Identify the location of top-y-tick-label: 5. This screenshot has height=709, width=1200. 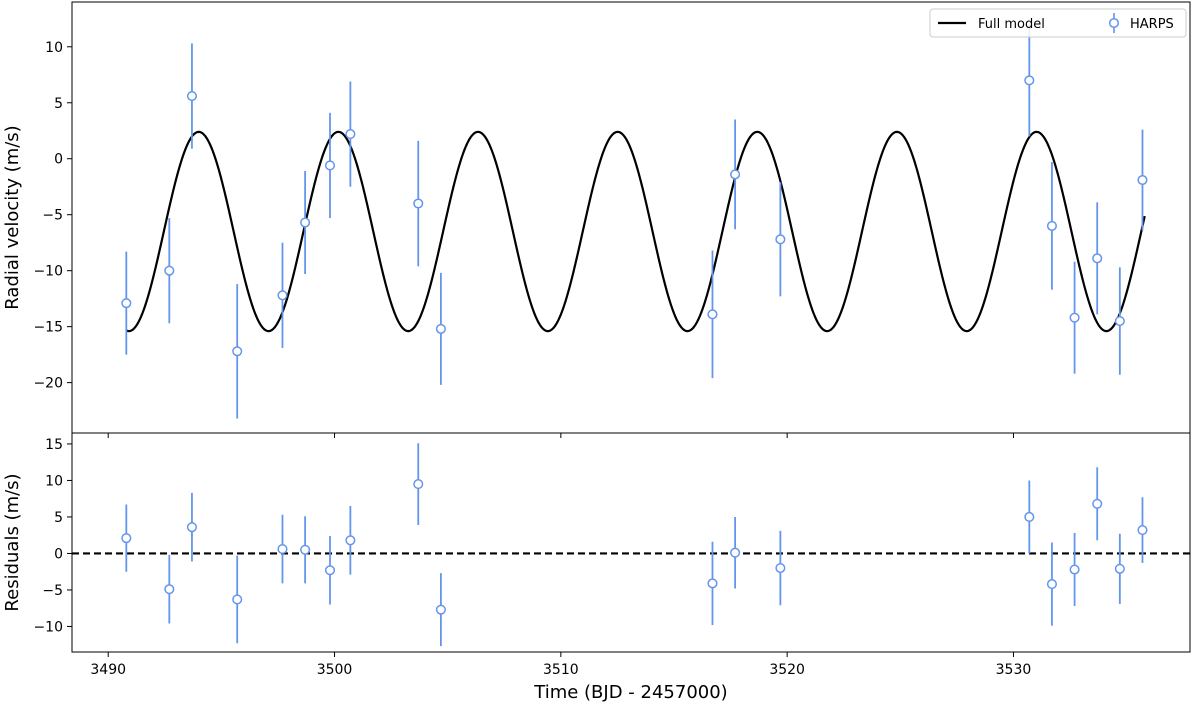
(58, 104).